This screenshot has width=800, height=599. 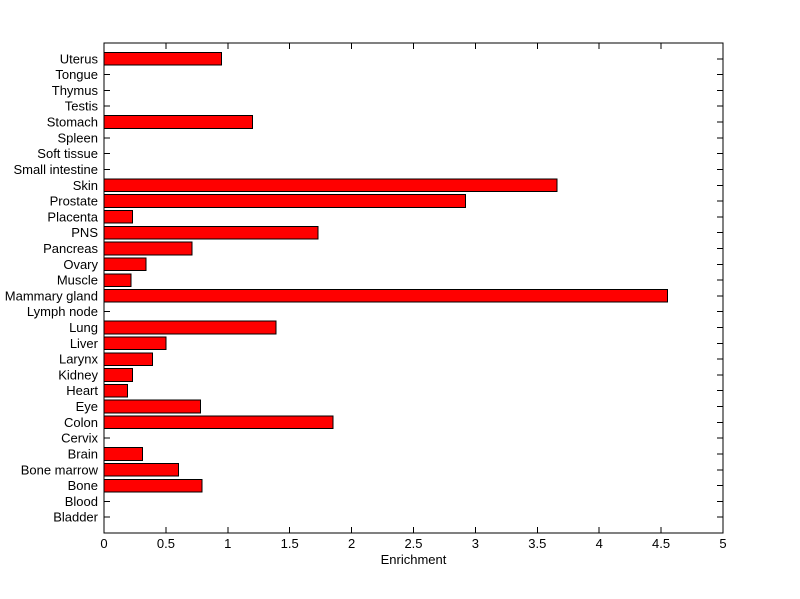 What do you see at coordinates (84, 343) in the screenshot?
I see `y-tick-label-liver: Liver` at bounding box center [84, 343].